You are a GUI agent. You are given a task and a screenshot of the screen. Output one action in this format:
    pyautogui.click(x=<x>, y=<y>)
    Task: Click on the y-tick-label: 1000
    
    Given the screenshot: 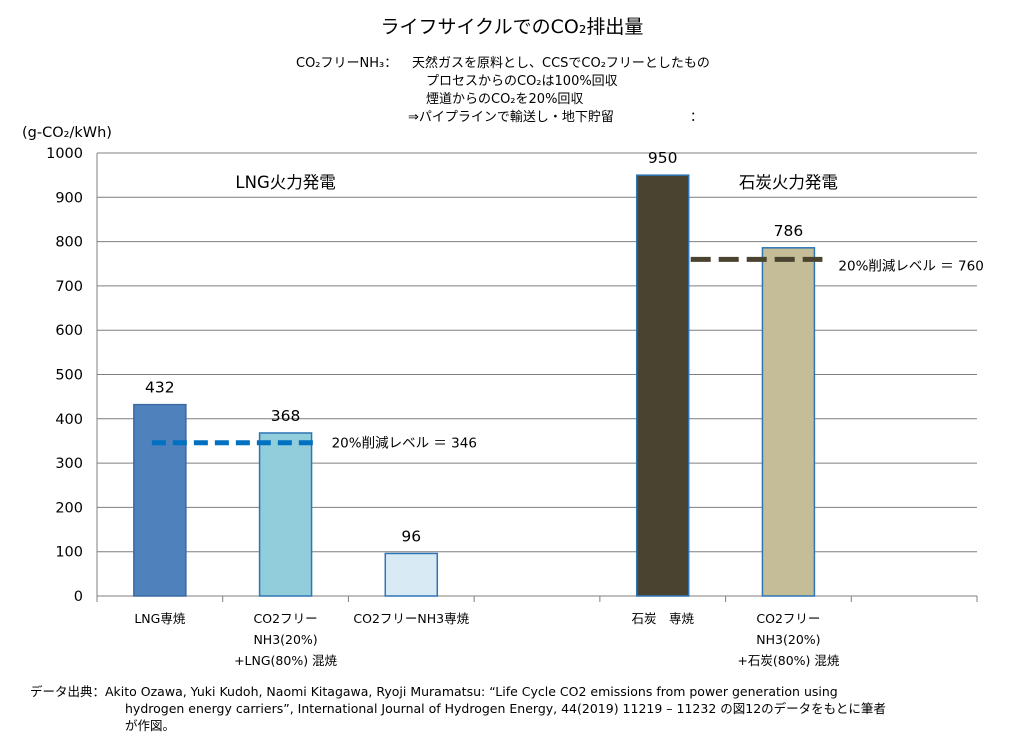 What is the action you would take?
    pyautogui.click(x=64, y=154)
    